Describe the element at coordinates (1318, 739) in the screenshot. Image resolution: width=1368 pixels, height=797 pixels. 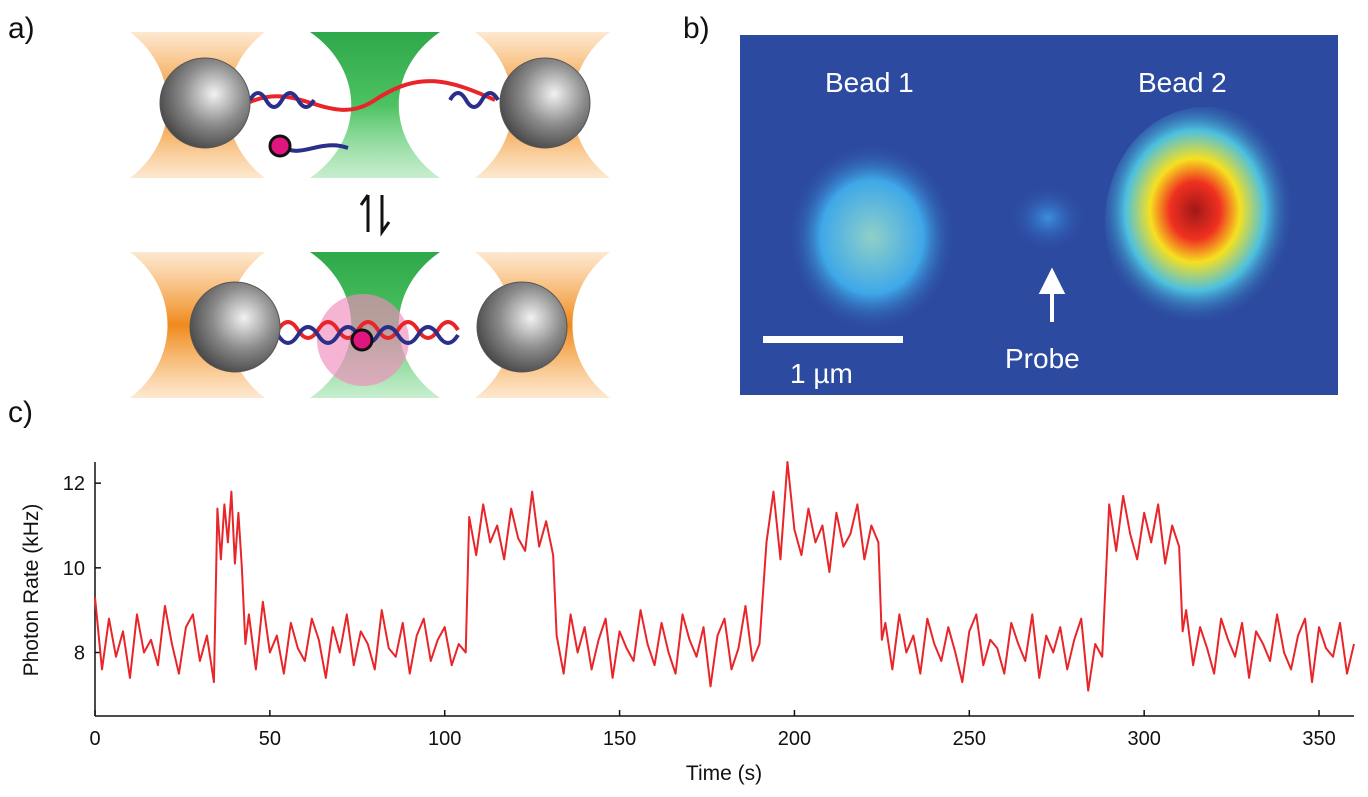
I see `x-tick-label: 350` at that location.